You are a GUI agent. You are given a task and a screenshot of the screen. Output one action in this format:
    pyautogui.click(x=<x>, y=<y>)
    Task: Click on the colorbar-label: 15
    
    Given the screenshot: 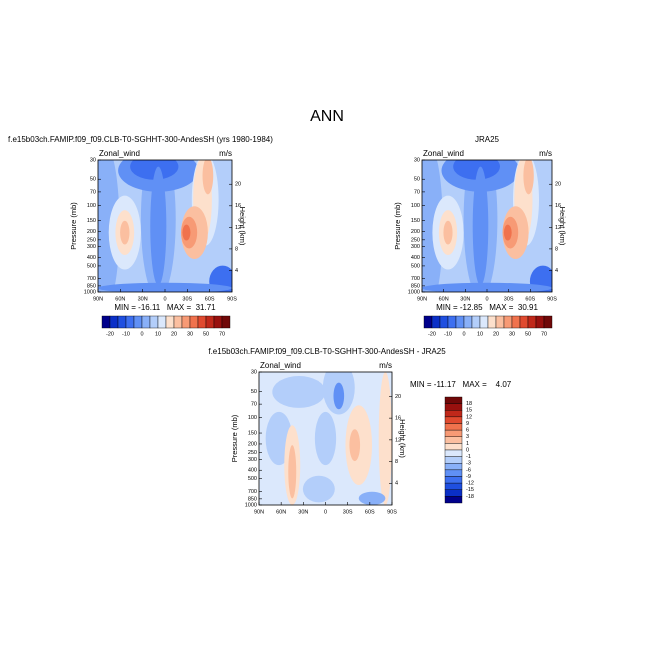 What is the action you would take?
    pyautogui.click(x=469, y=411)
    